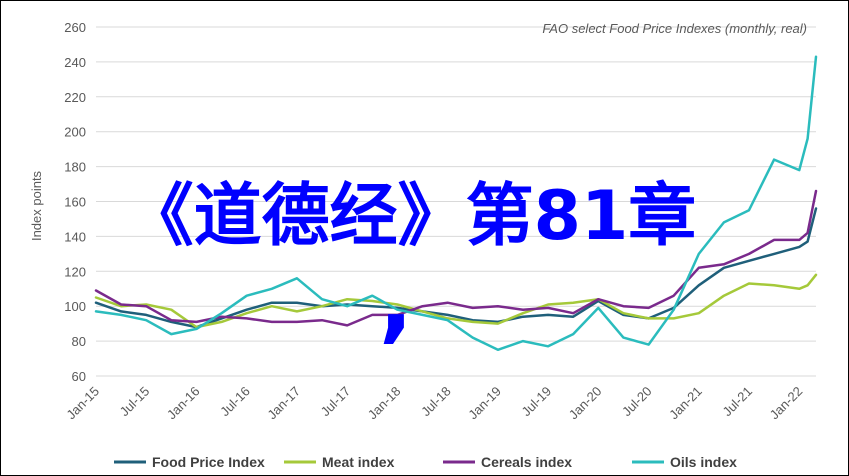 The image size is (849, 476). What do you see at coordinates (183, 403) in the screenshot?
I see `x-tick-label: Jan-16` at bounding box center [183, 403].